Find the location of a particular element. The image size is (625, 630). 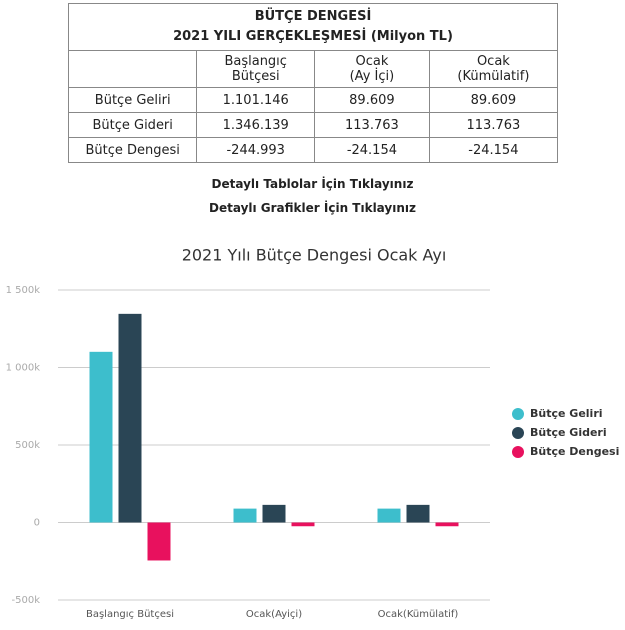

table-cell: -244.993 is located at coordinates (256, 150).